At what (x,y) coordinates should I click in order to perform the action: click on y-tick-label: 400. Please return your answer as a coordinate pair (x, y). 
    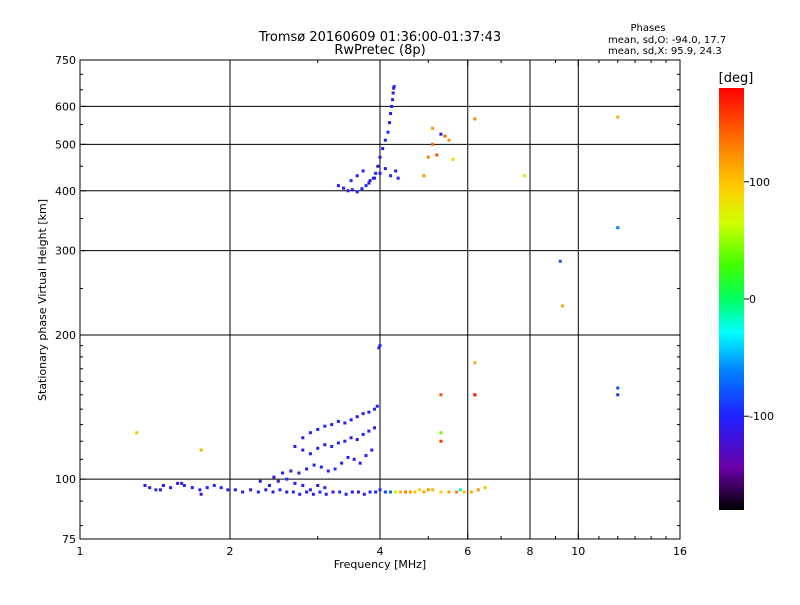
    Looking at the image, I should click on (65, 191).